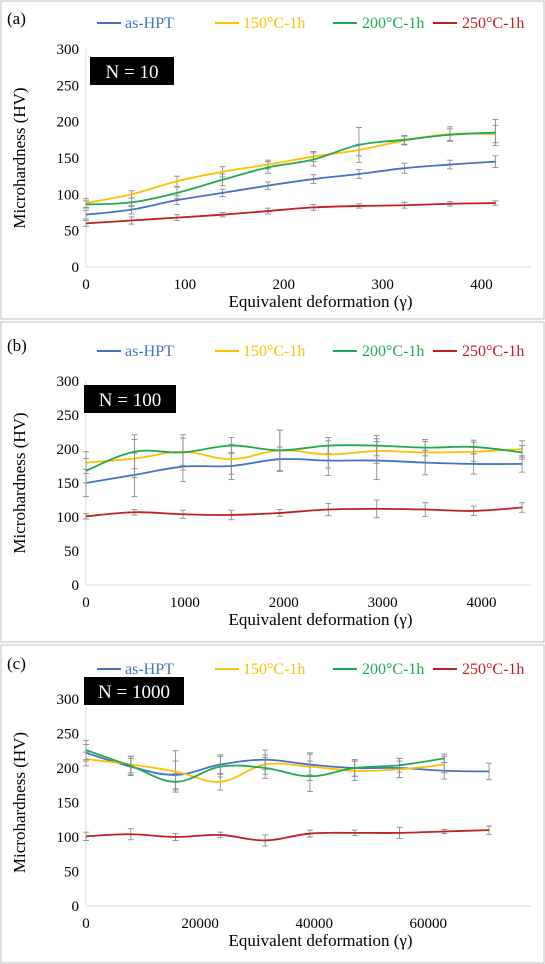 The width and height of the screenshot is (545, 964). I want to click on x-tick-label: 200, so click(284, 285).